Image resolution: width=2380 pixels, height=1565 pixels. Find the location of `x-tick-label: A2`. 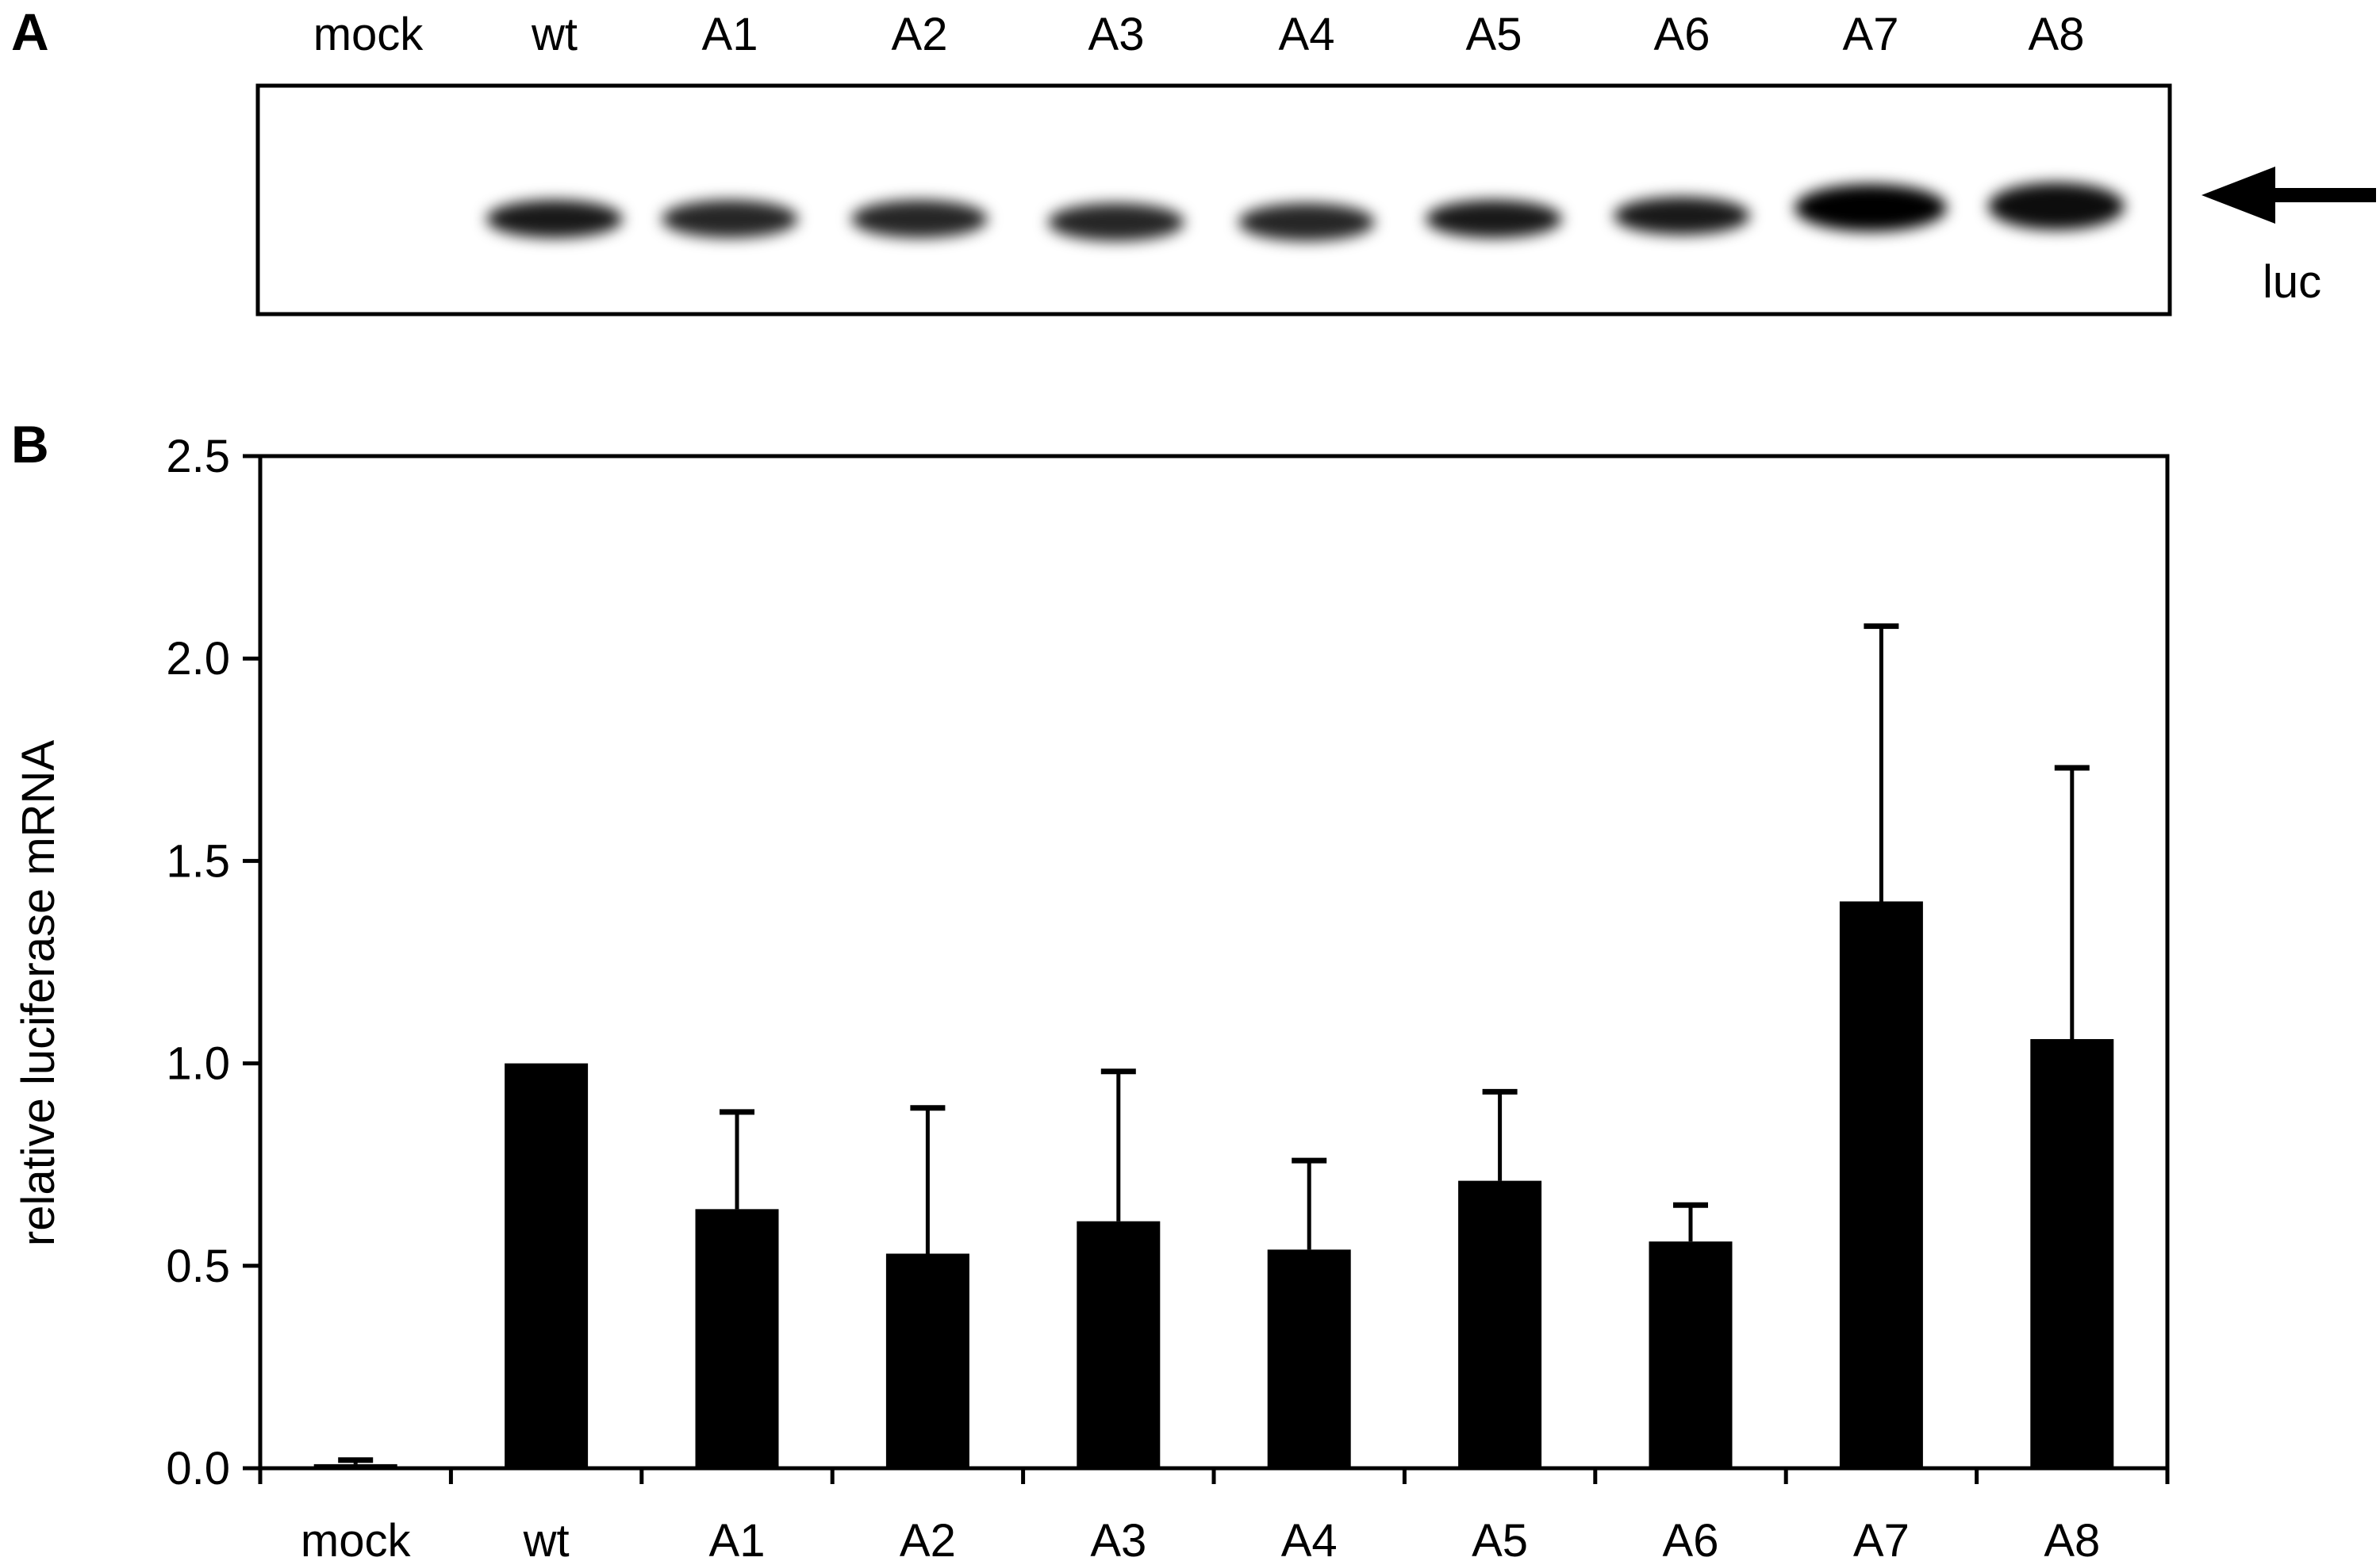

x-tick-label: A2 is located at coordinates (928, 1540).